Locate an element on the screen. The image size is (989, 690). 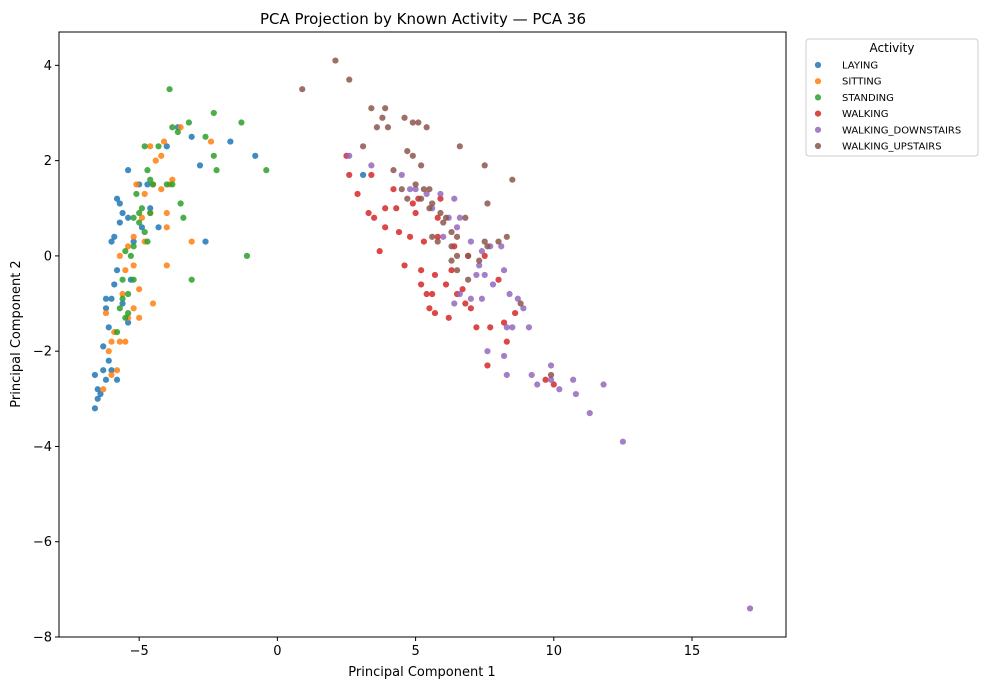
x-tick-label: 0 is located at coordinates (277, 651).